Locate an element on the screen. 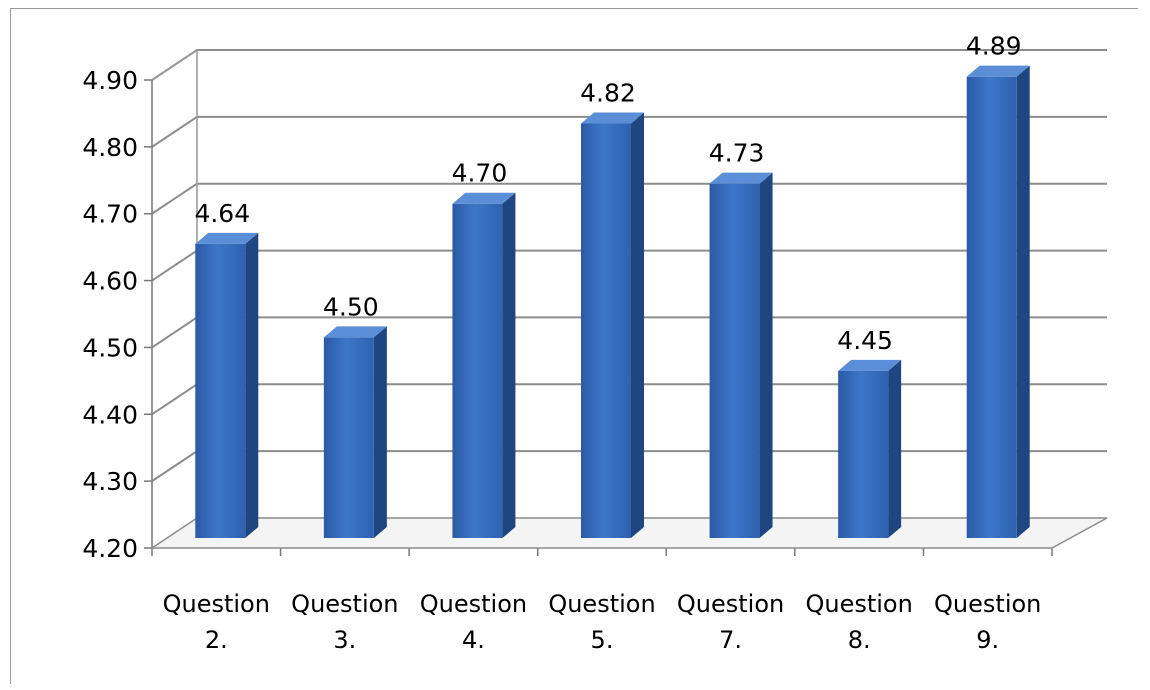 The height and width of the screenshot is (690, 1150). category-label: 9. is located at coordinates (987, 640).